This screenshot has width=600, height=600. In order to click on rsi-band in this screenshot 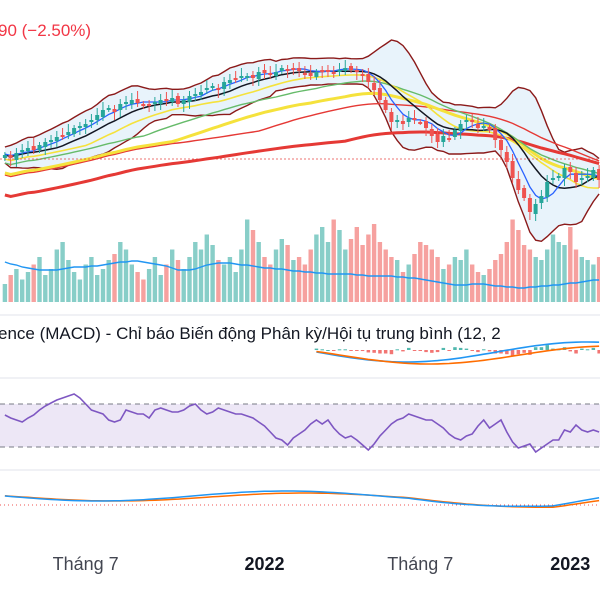, I will do `click(300, 425)`.